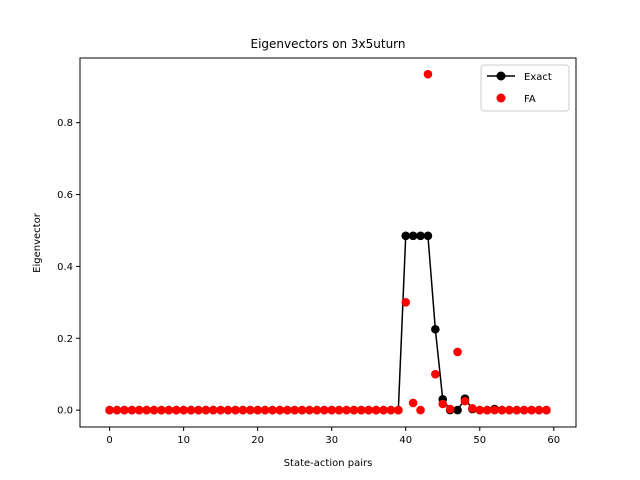  Describe the element at coordinates (479, 440) in the screenshot. I see `x-tick-label: 50` at that location.